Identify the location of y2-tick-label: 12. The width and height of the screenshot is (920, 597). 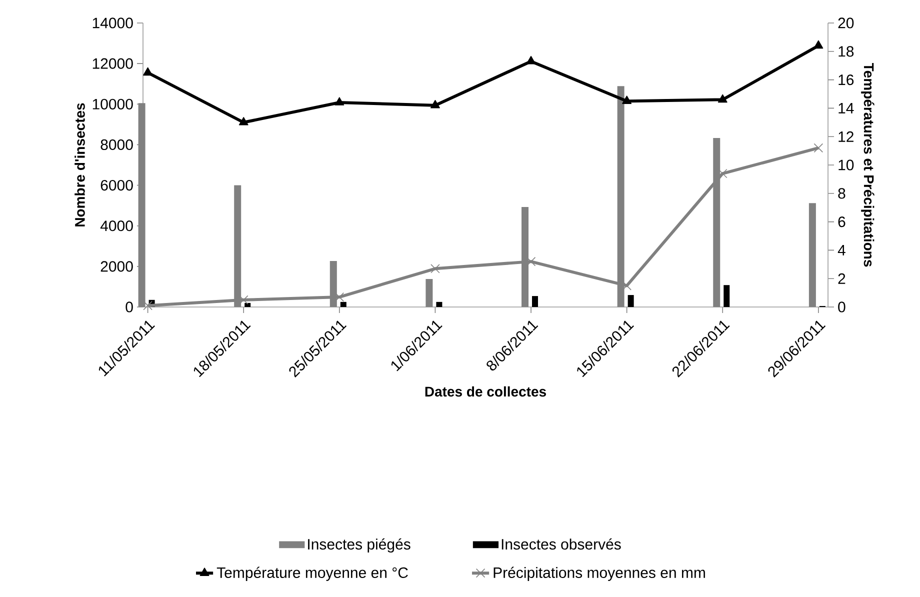
(846, 136).